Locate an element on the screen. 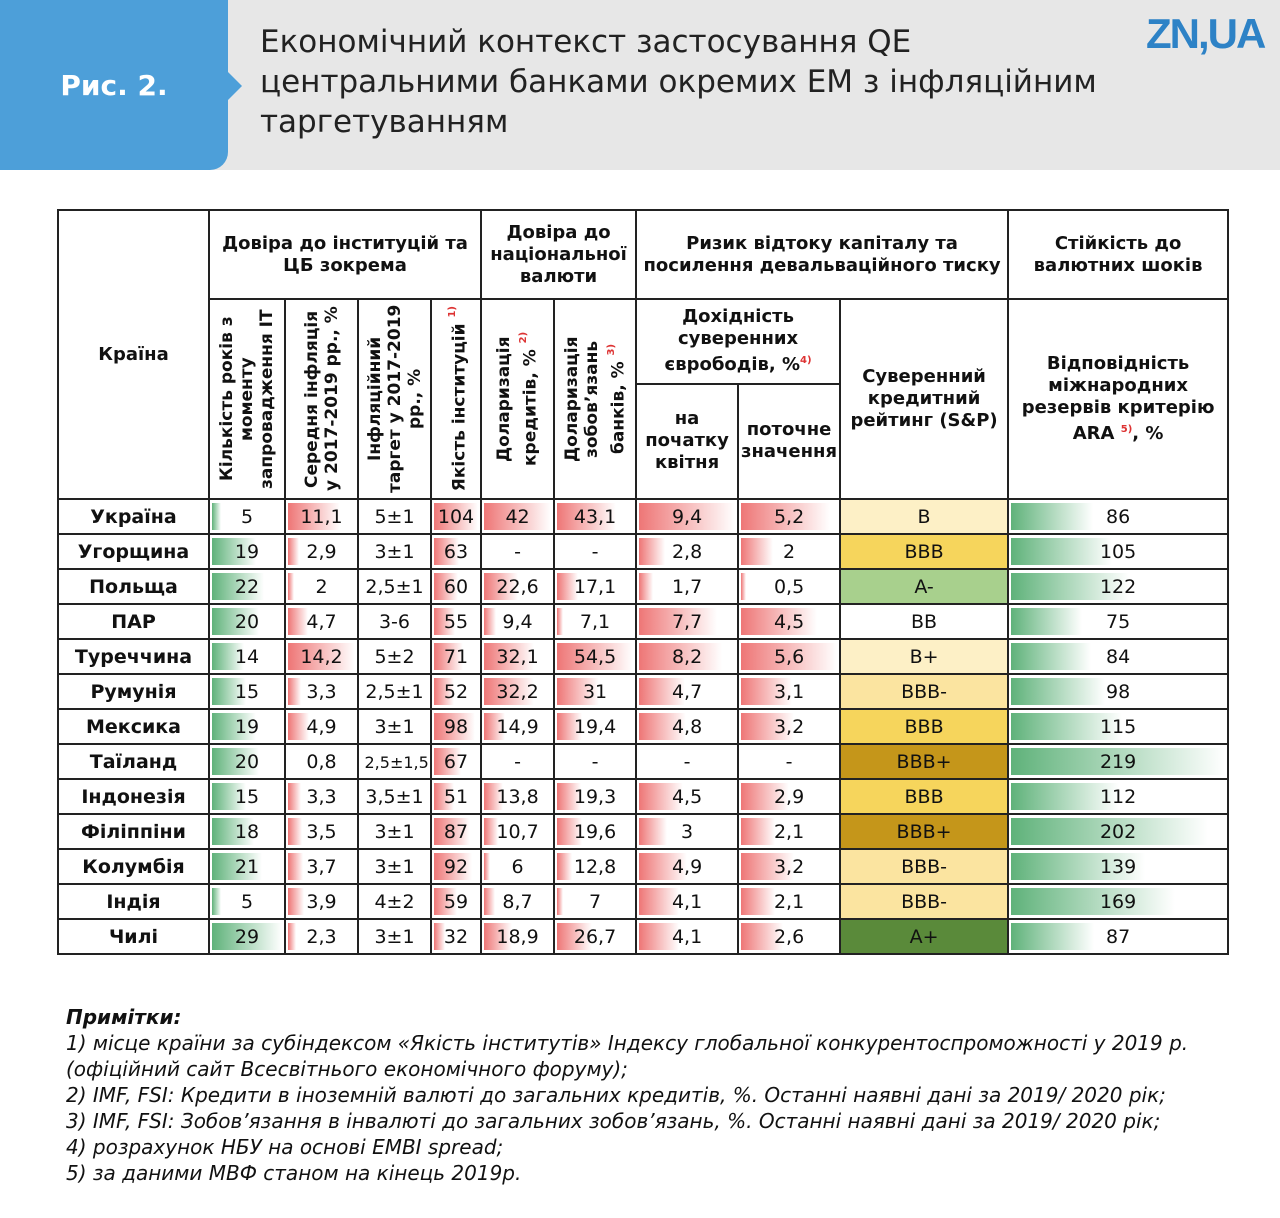 This screenshot has height=1218, width=1280. cell-value: 63 is located at coordinates (456, 551).